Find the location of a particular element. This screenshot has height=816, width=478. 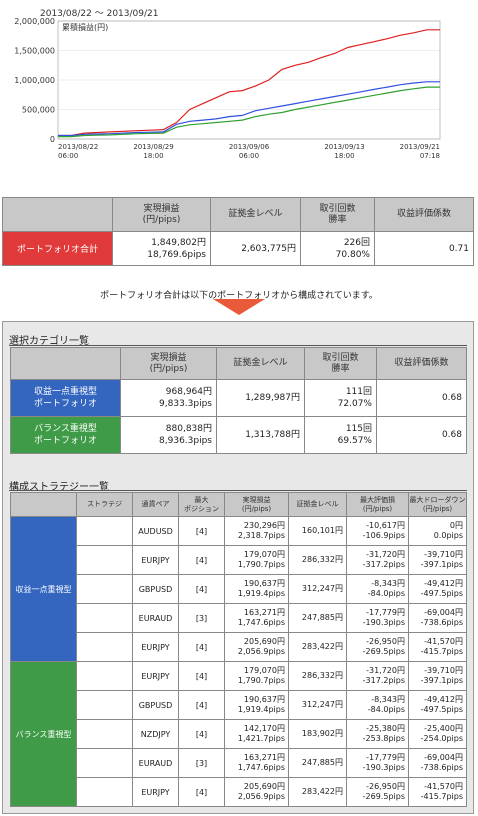

strategy-pnl-yen: 163,271円 is located at coordinates (264, 612).